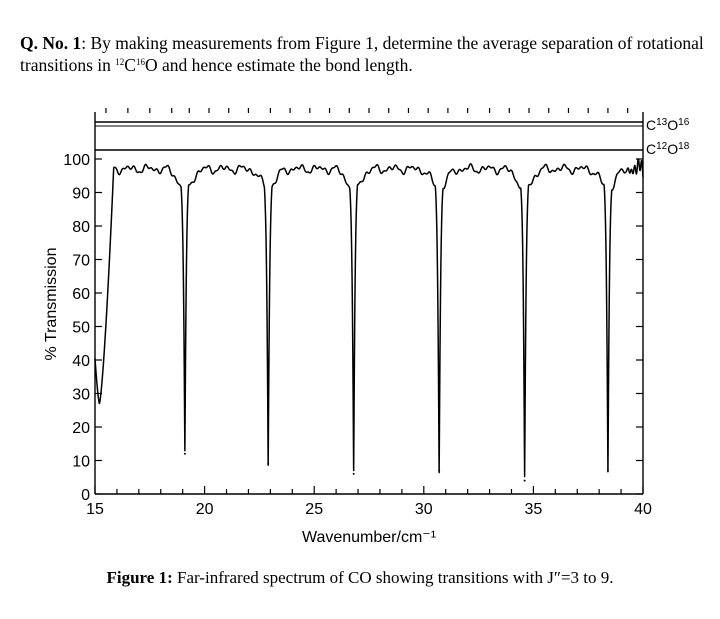 This screenshot has height=619, width=720. What do you see at coordinates (139, 577) in the screenshot?
I see `caption-label: Figure 1:` at bounding box center [139, 577].